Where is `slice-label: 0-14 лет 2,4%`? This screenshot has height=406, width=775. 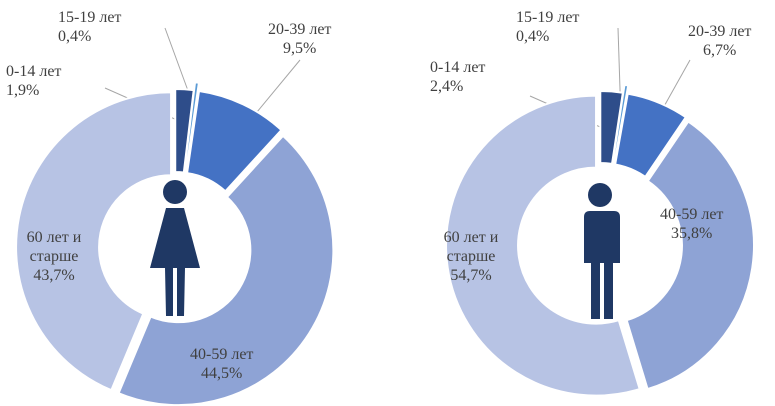 slice-label: 0-14 лет 2,4% is located at coordinates (457, 77).